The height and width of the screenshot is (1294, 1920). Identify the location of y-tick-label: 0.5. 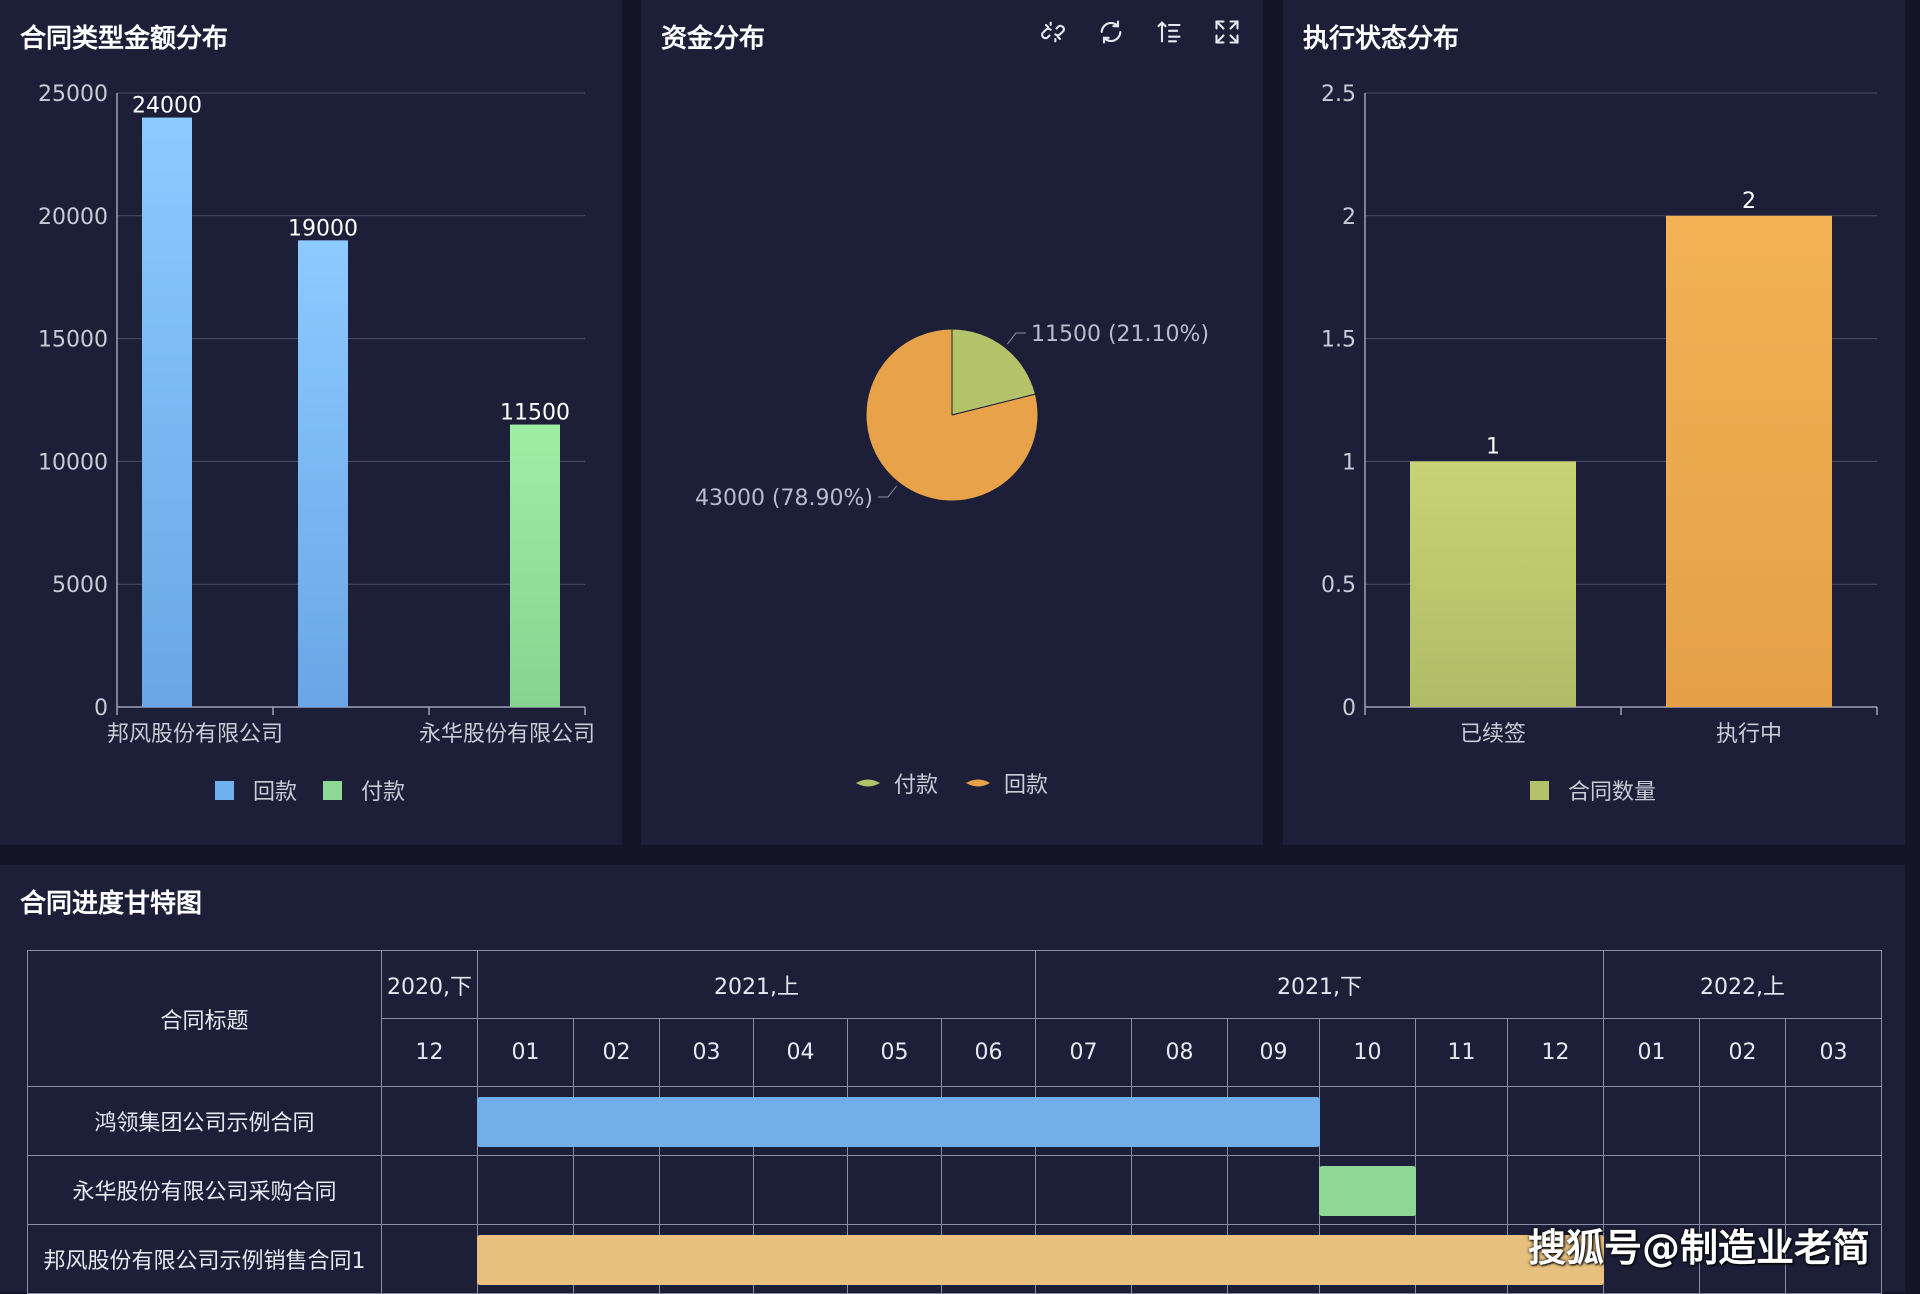
(1338, 585).